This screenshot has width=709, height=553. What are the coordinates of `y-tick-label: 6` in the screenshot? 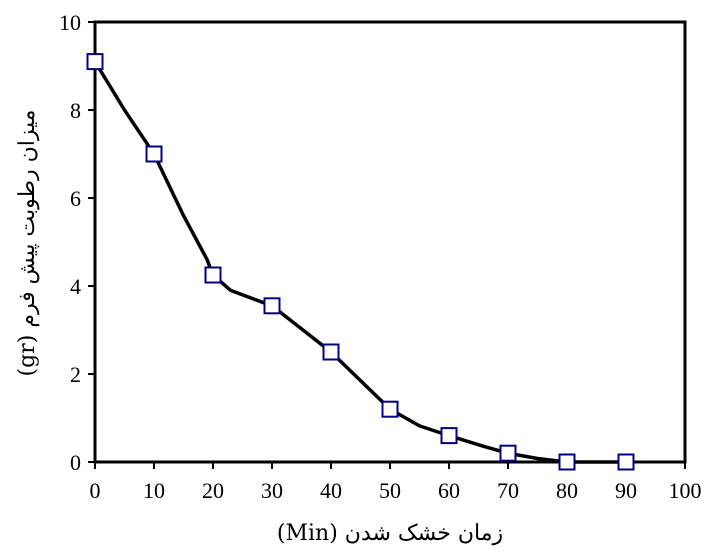 It's located at (75, 198).